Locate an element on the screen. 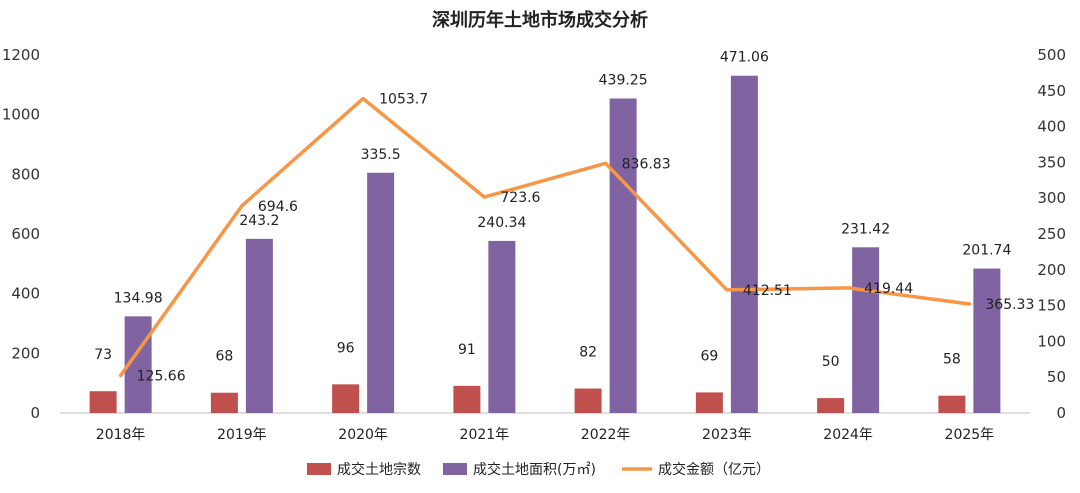 This screenshot has height=493, width=1080. right-axis-tick: 100 is located at coordinates (1051, 341).